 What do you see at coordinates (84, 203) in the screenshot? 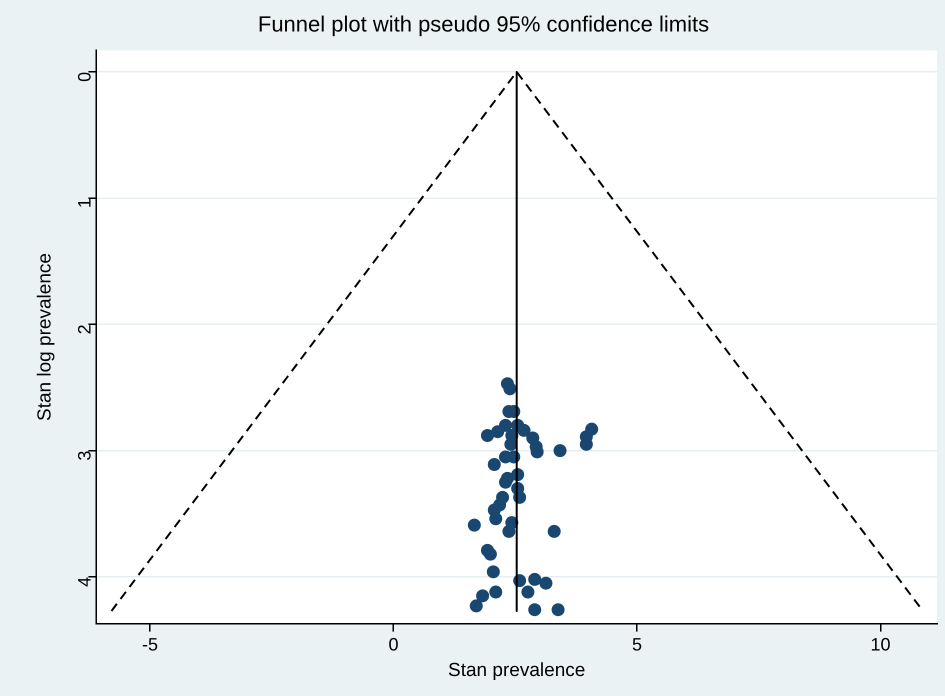
I see `y-tick-label: 1` at bounding box center [84, 203].